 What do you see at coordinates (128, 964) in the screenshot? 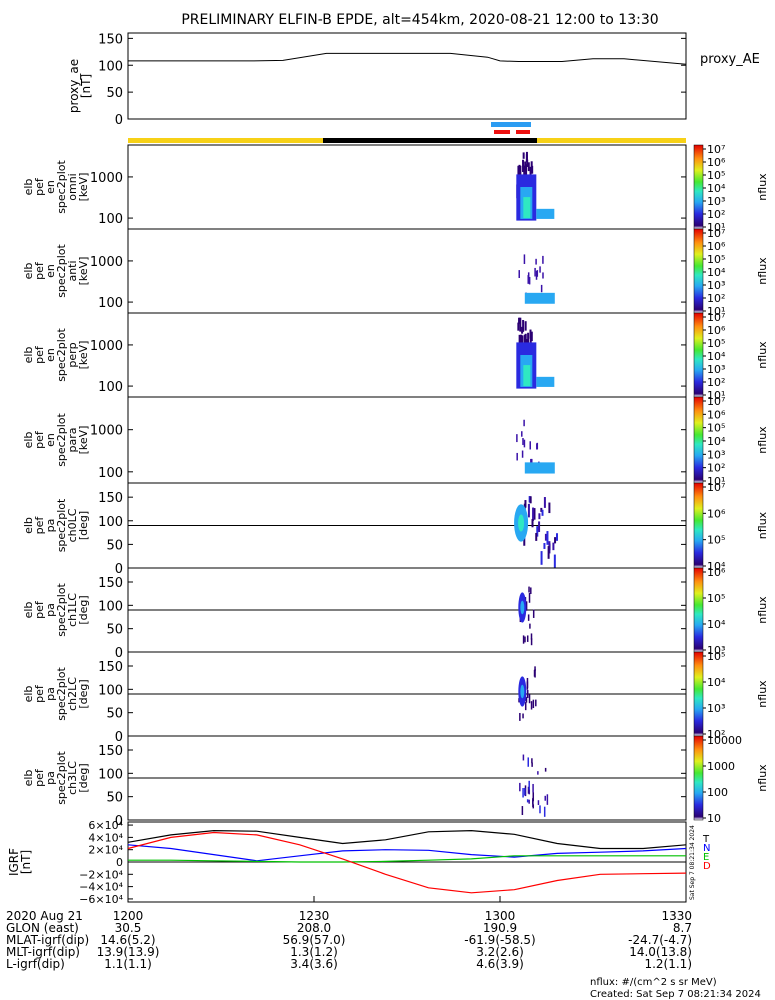
I see `ephemeris-value: 1.1(1.1)` at bounding box center [128, 964].